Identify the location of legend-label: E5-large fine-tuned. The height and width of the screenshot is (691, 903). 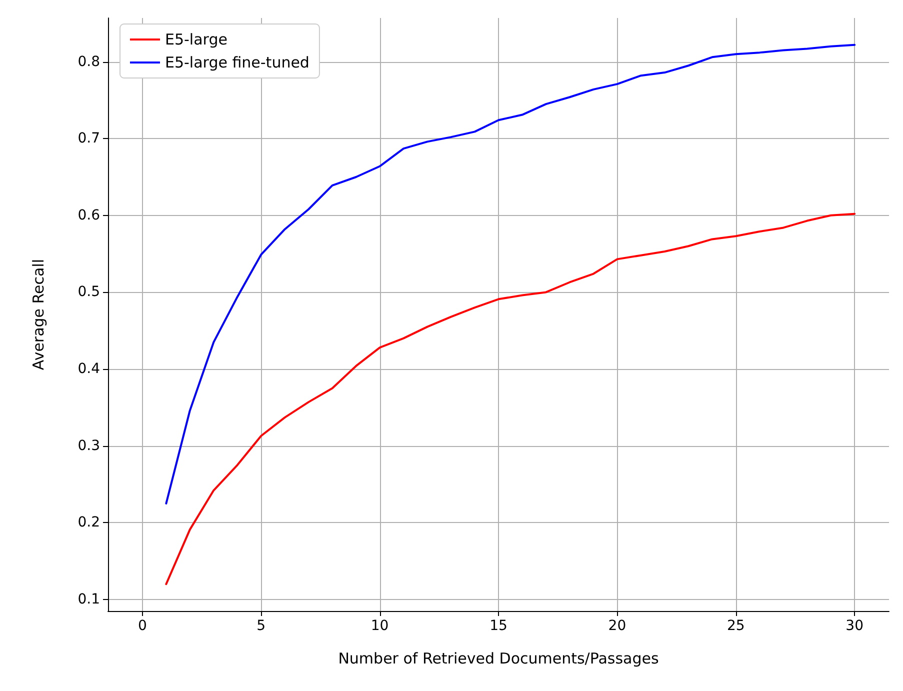
(237, 63).